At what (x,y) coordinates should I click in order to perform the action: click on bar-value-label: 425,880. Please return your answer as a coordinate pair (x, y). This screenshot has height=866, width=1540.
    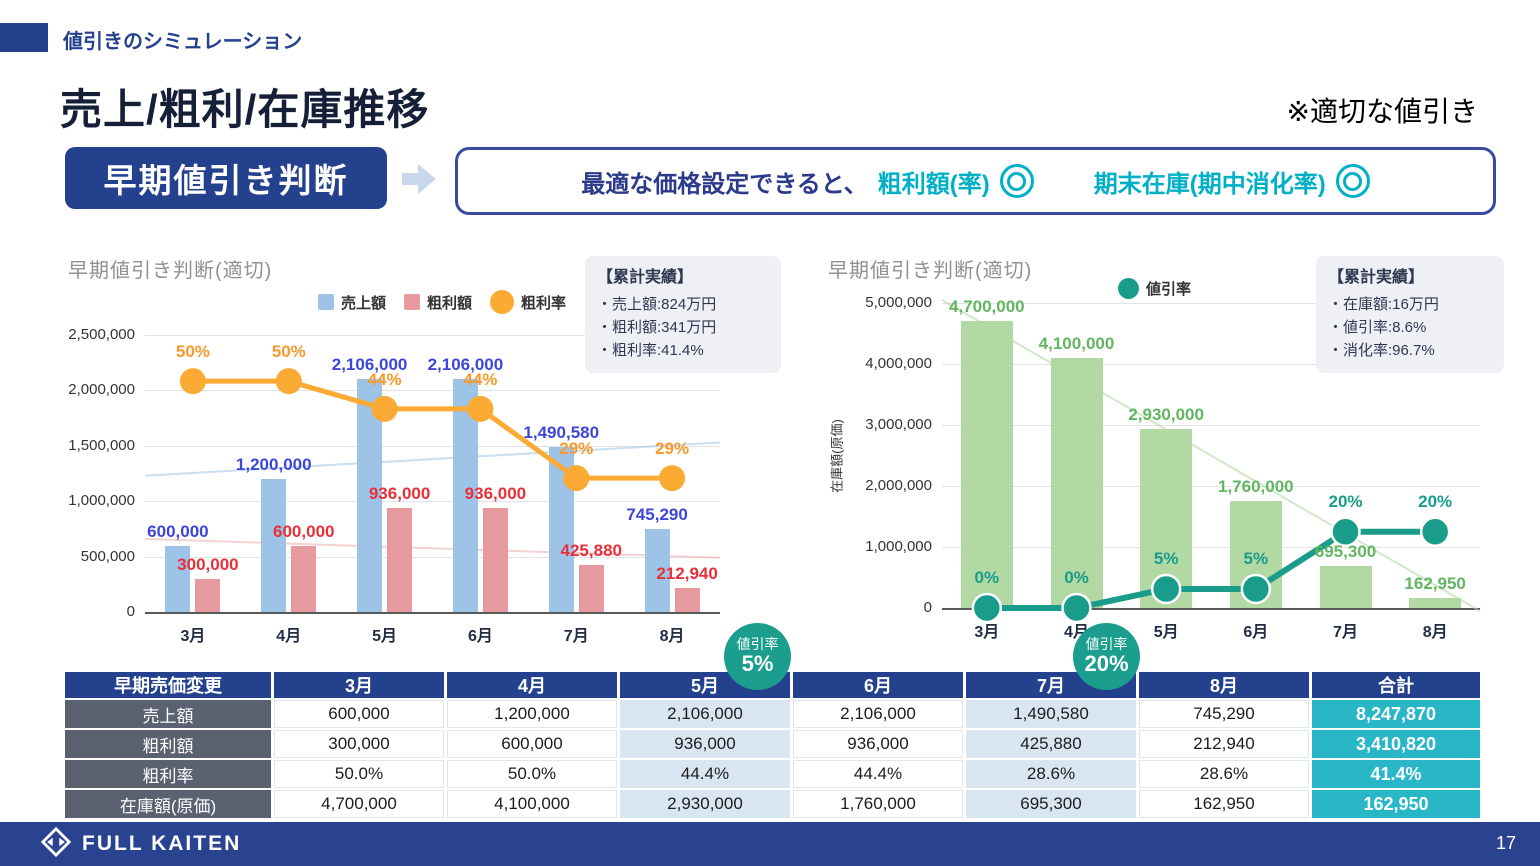
    Looking at the image, I should click on (591, 550).